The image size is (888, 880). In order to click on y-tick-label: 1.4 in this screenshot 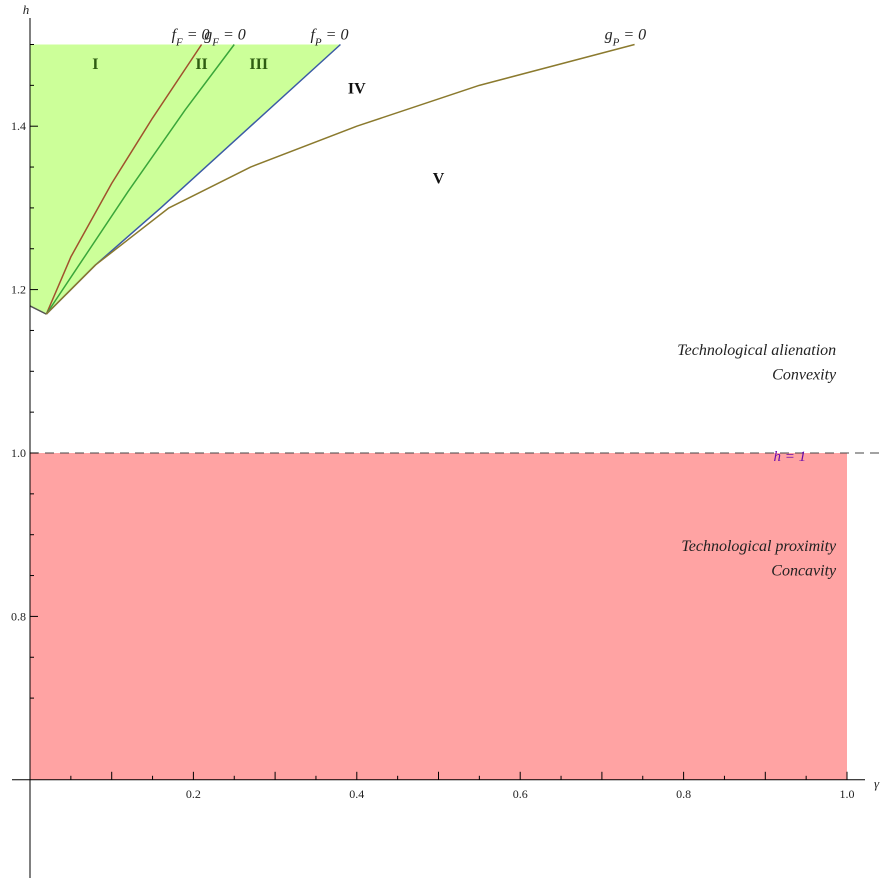, I will do `click(18, 126)`.